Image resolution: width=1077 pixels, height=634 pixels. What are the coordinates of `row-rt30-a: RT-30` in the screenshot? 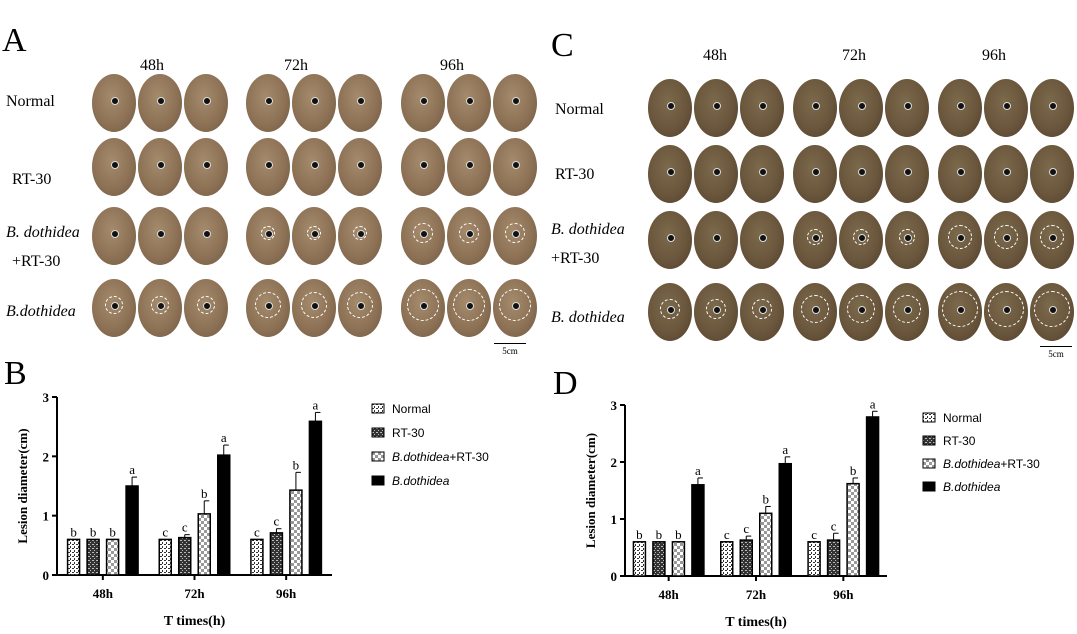 It's located at (32, 179).